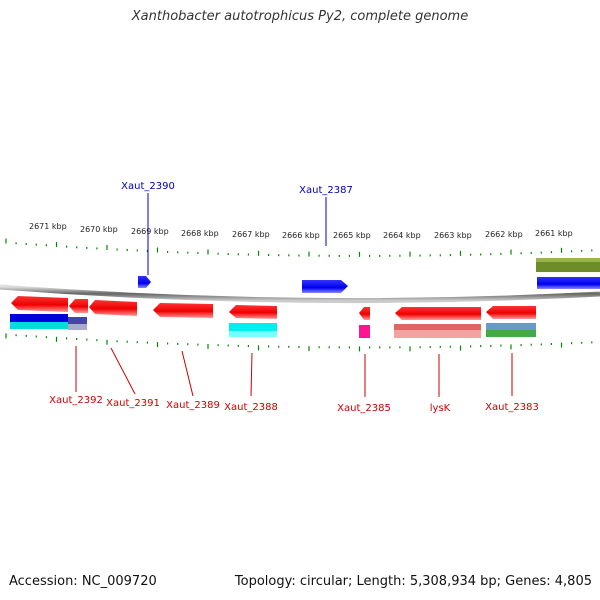 The height and width of the screenshot is (600, 600). Describe the element at coordinates (440, 408) in the screenshot. I see `gene-label: lysK` at that location.